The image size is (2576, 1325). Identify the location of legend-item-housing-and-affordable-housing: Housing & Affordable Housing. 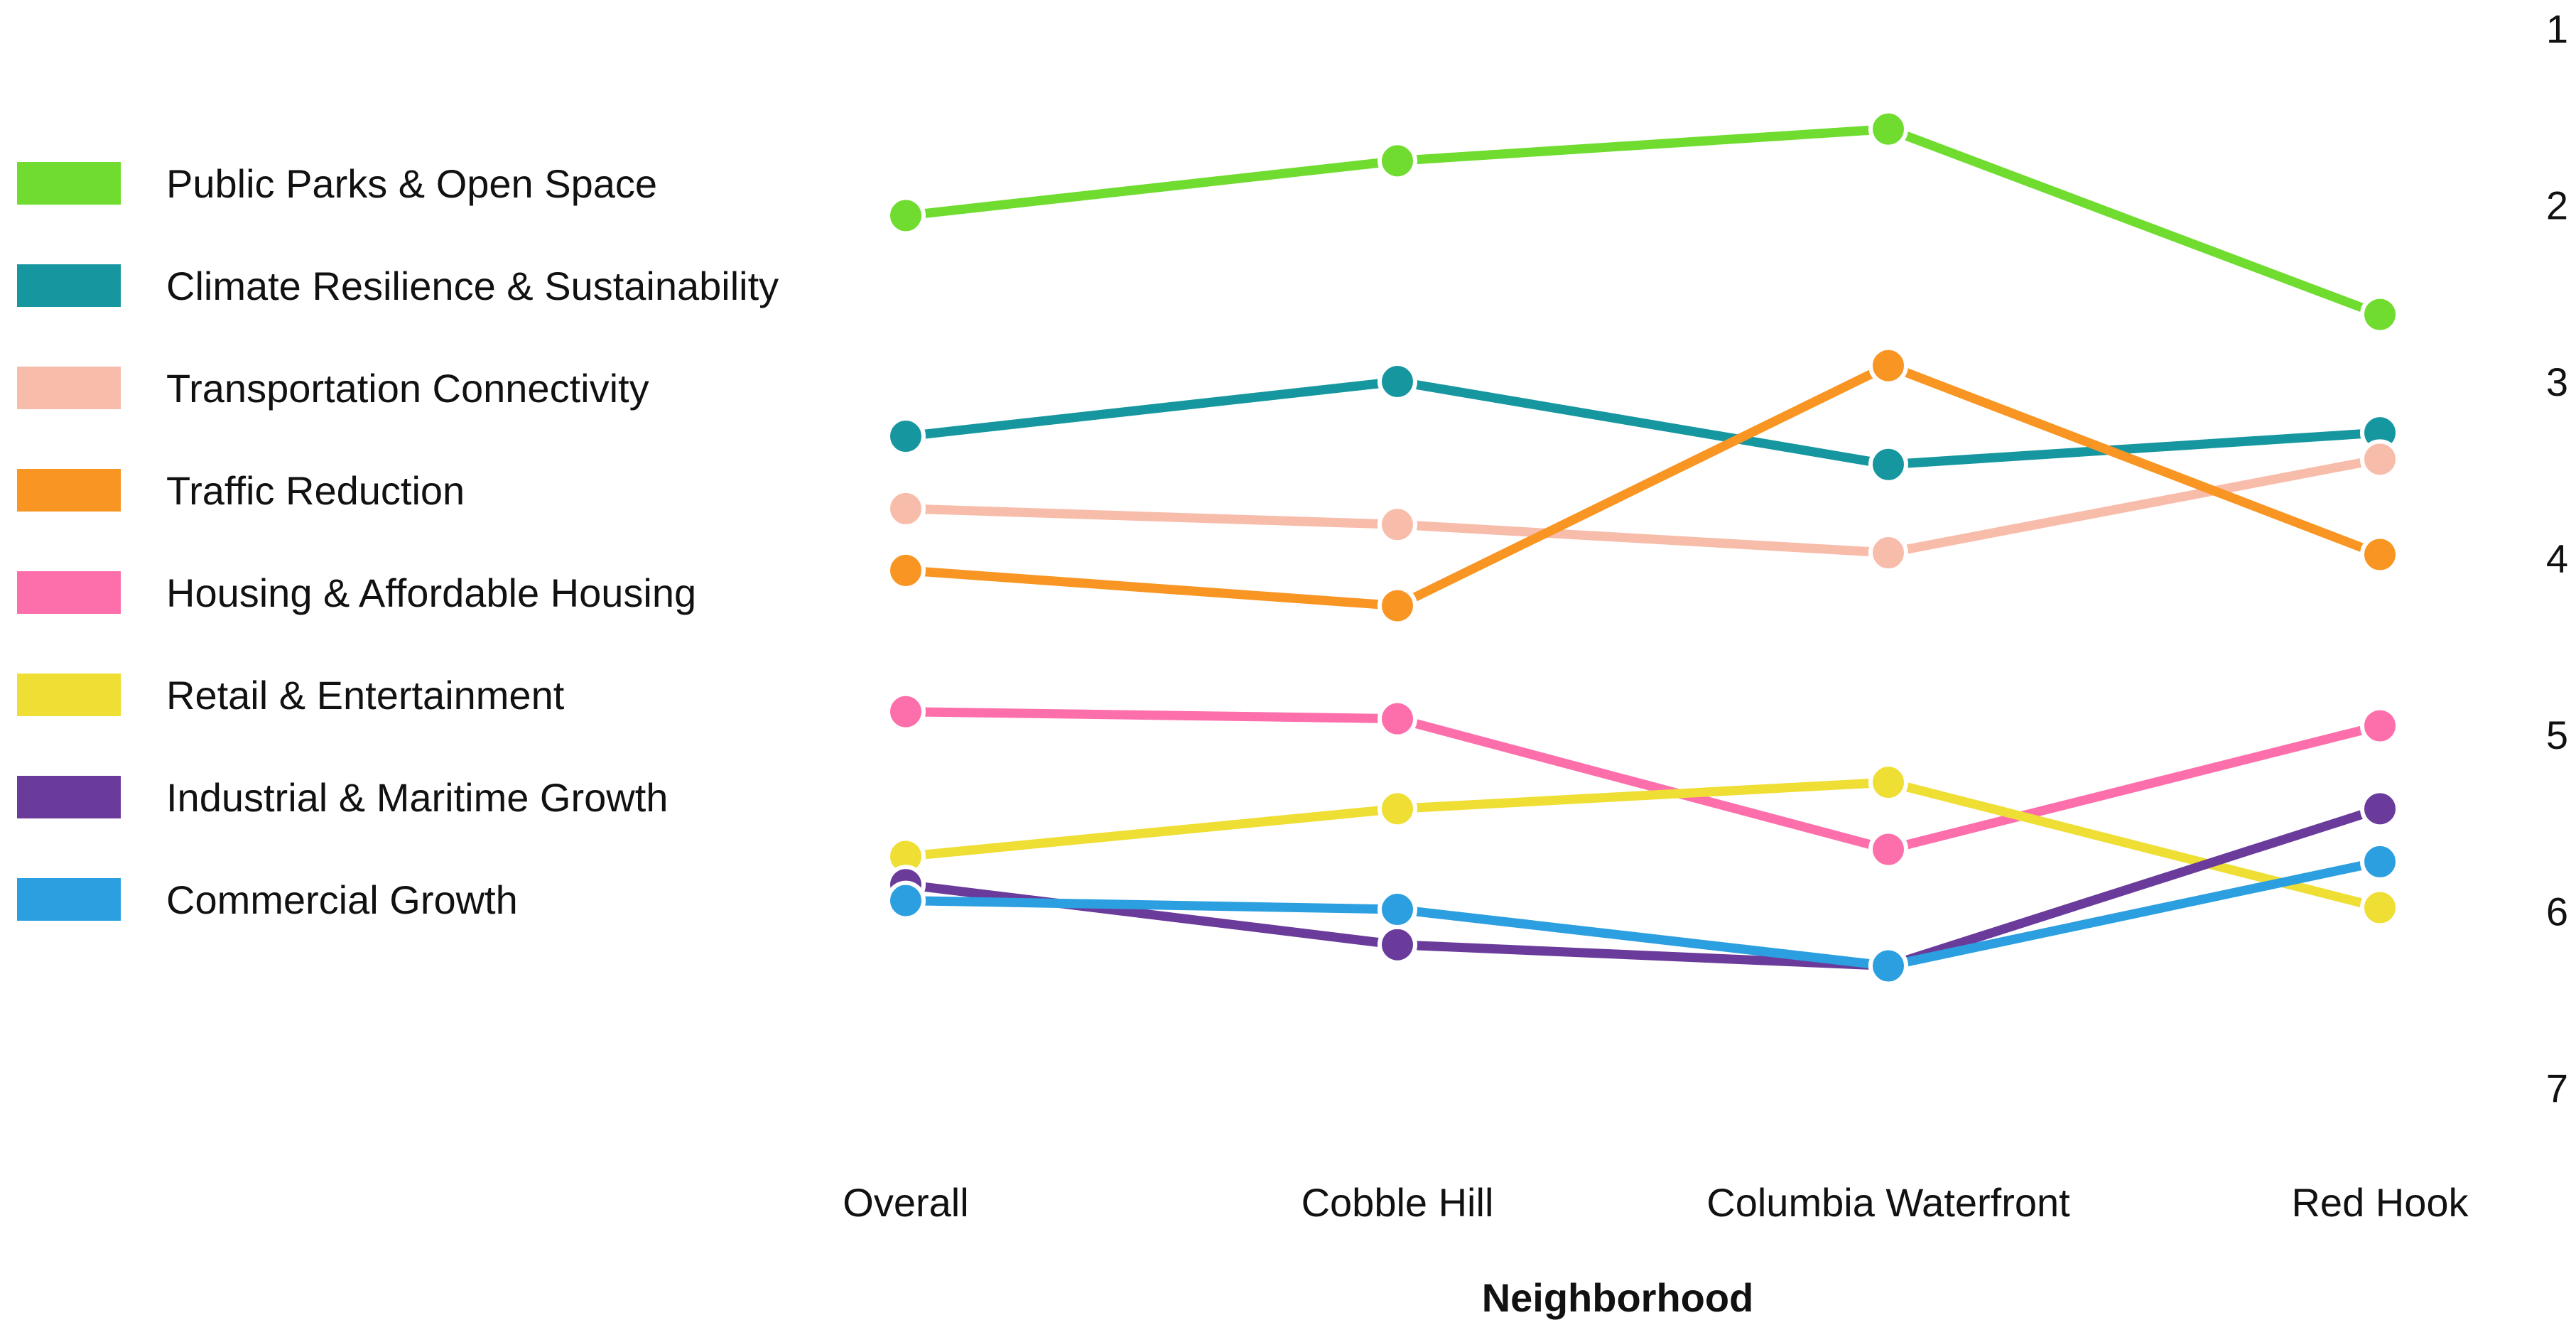
(356, 592).